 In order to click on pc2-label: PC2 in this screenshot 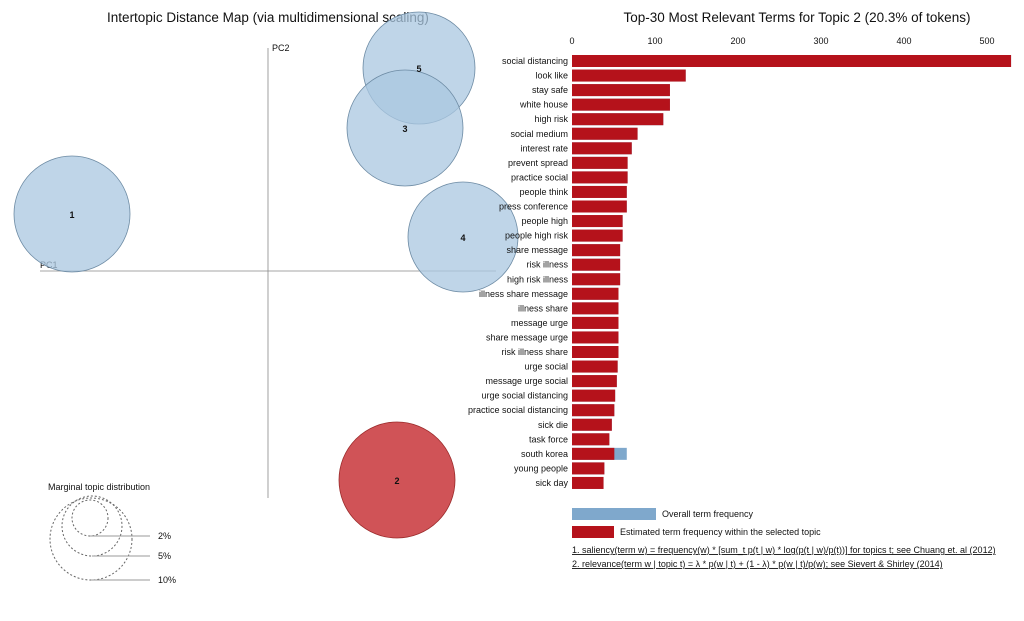, I will do `click(281, 48)`.